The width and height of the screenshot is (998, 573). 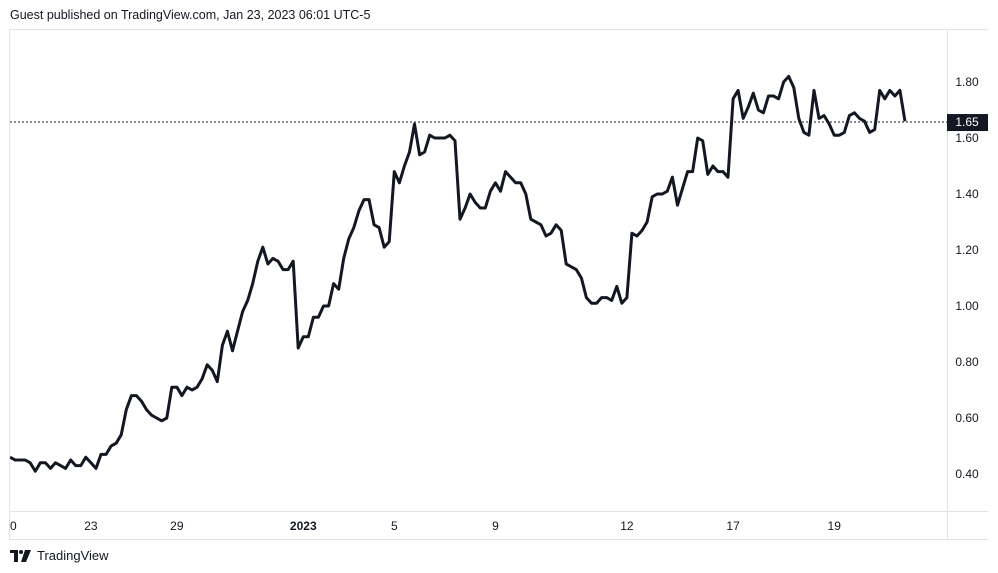 I want to click on price-axis: 1.80 1.60 1.40 1.20 1.00 0.80 0.60 0.40, so click(x=967, y=278).